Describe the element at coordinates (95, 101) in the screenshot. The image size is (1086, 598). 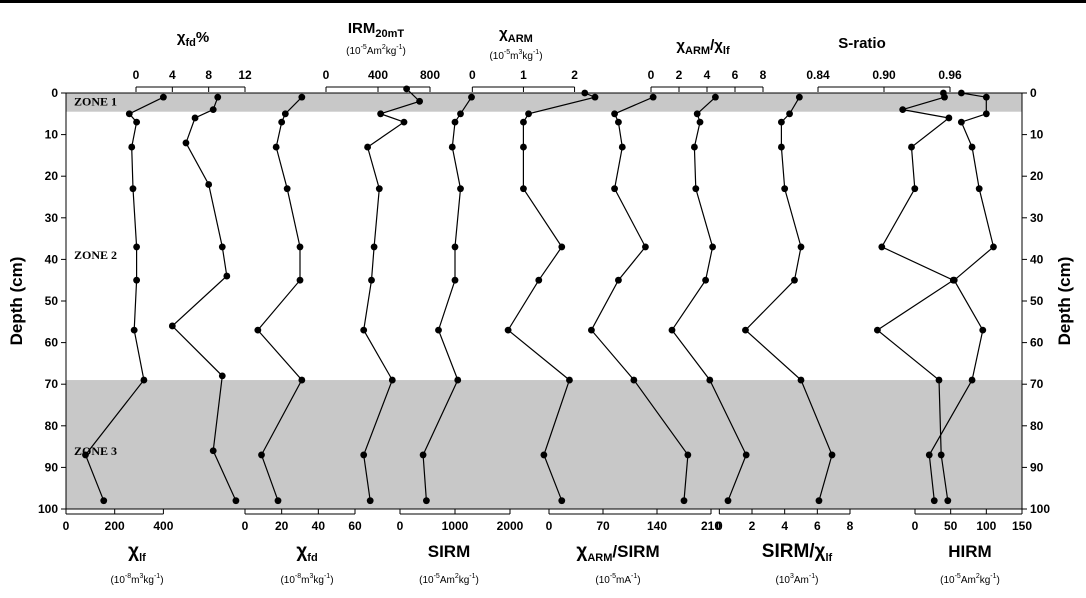
I see `zone-label-1: ZONE 1` at that location.